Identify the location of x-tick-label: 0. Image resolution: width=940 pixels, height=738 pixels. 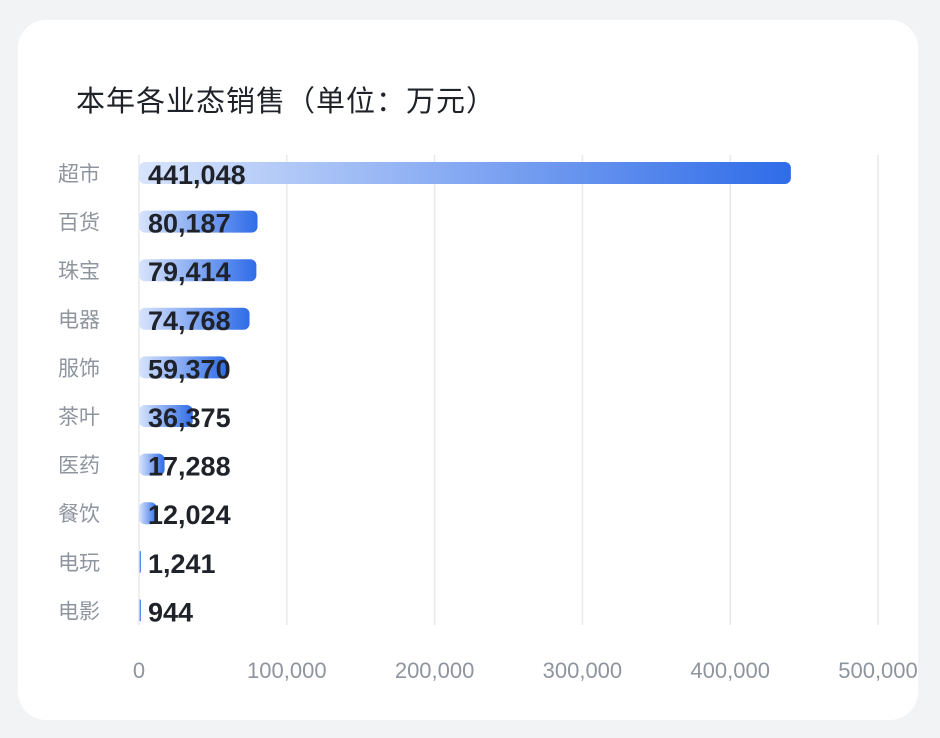
(139, 670).